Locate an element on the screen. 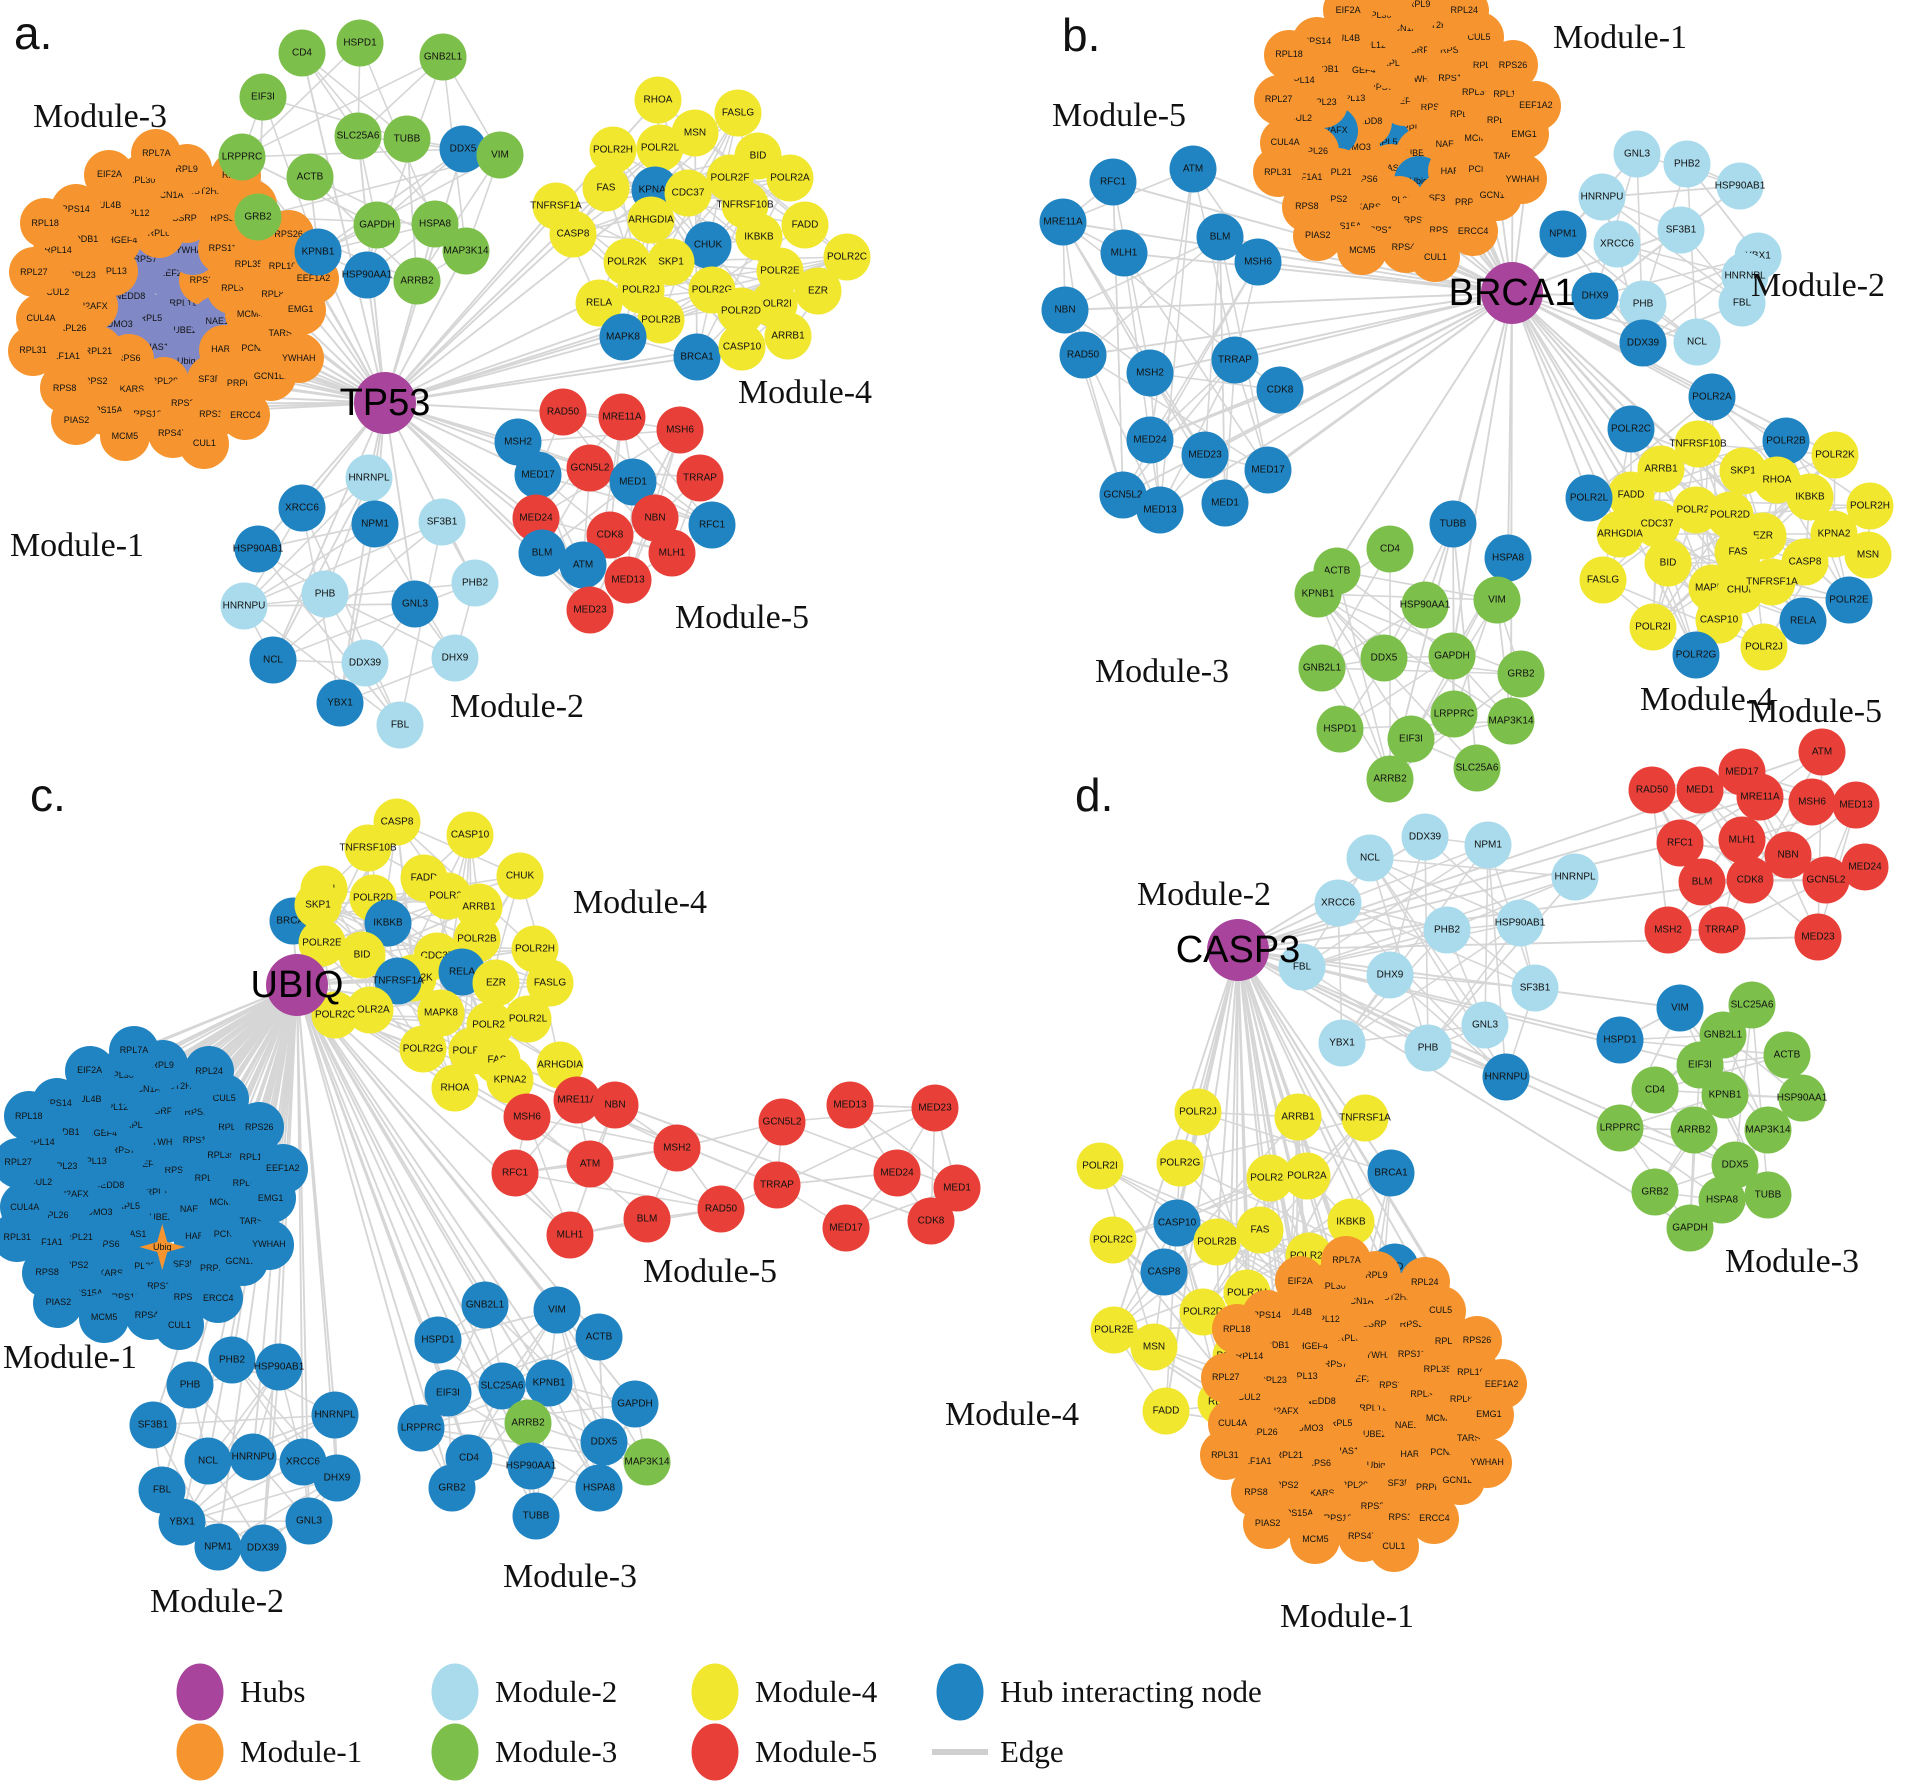  node-gapdh: GAPDH is located at coordinates (377, 225).